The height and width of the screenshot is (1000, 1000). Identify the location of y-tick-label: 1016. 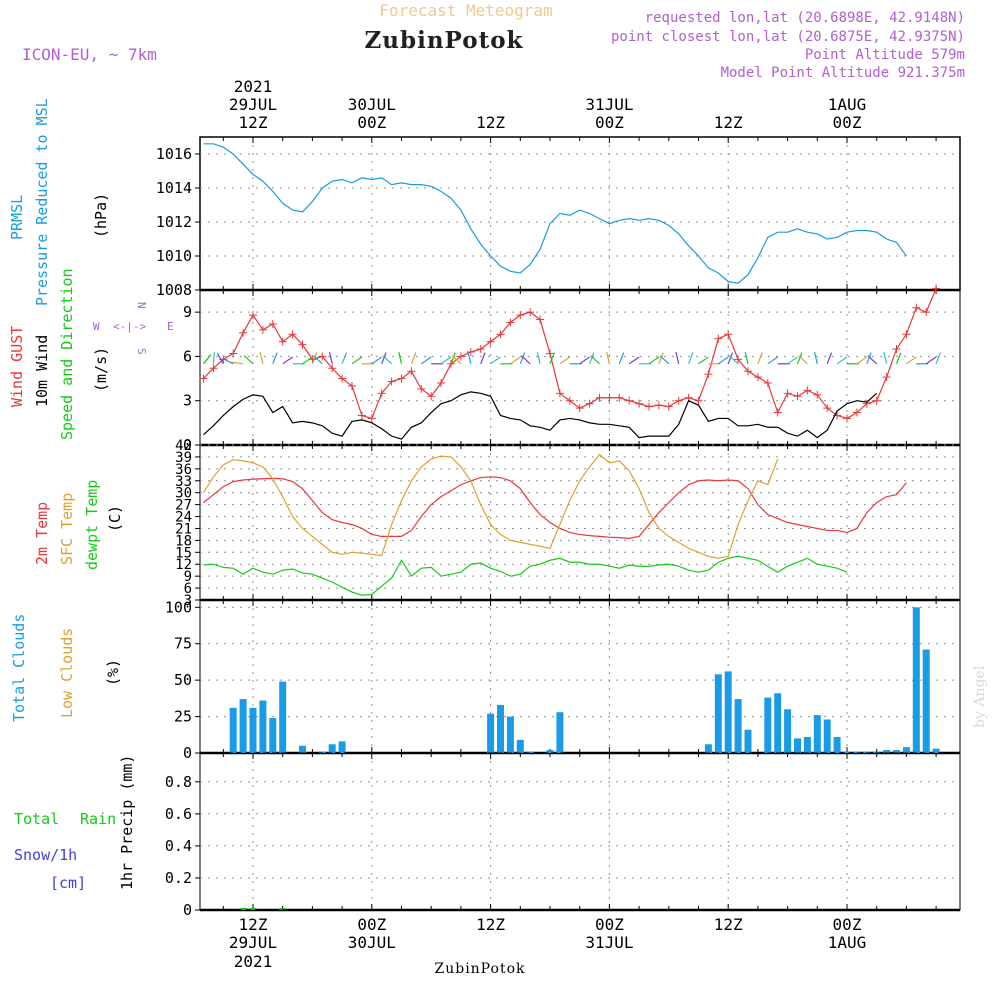
(174, 154).